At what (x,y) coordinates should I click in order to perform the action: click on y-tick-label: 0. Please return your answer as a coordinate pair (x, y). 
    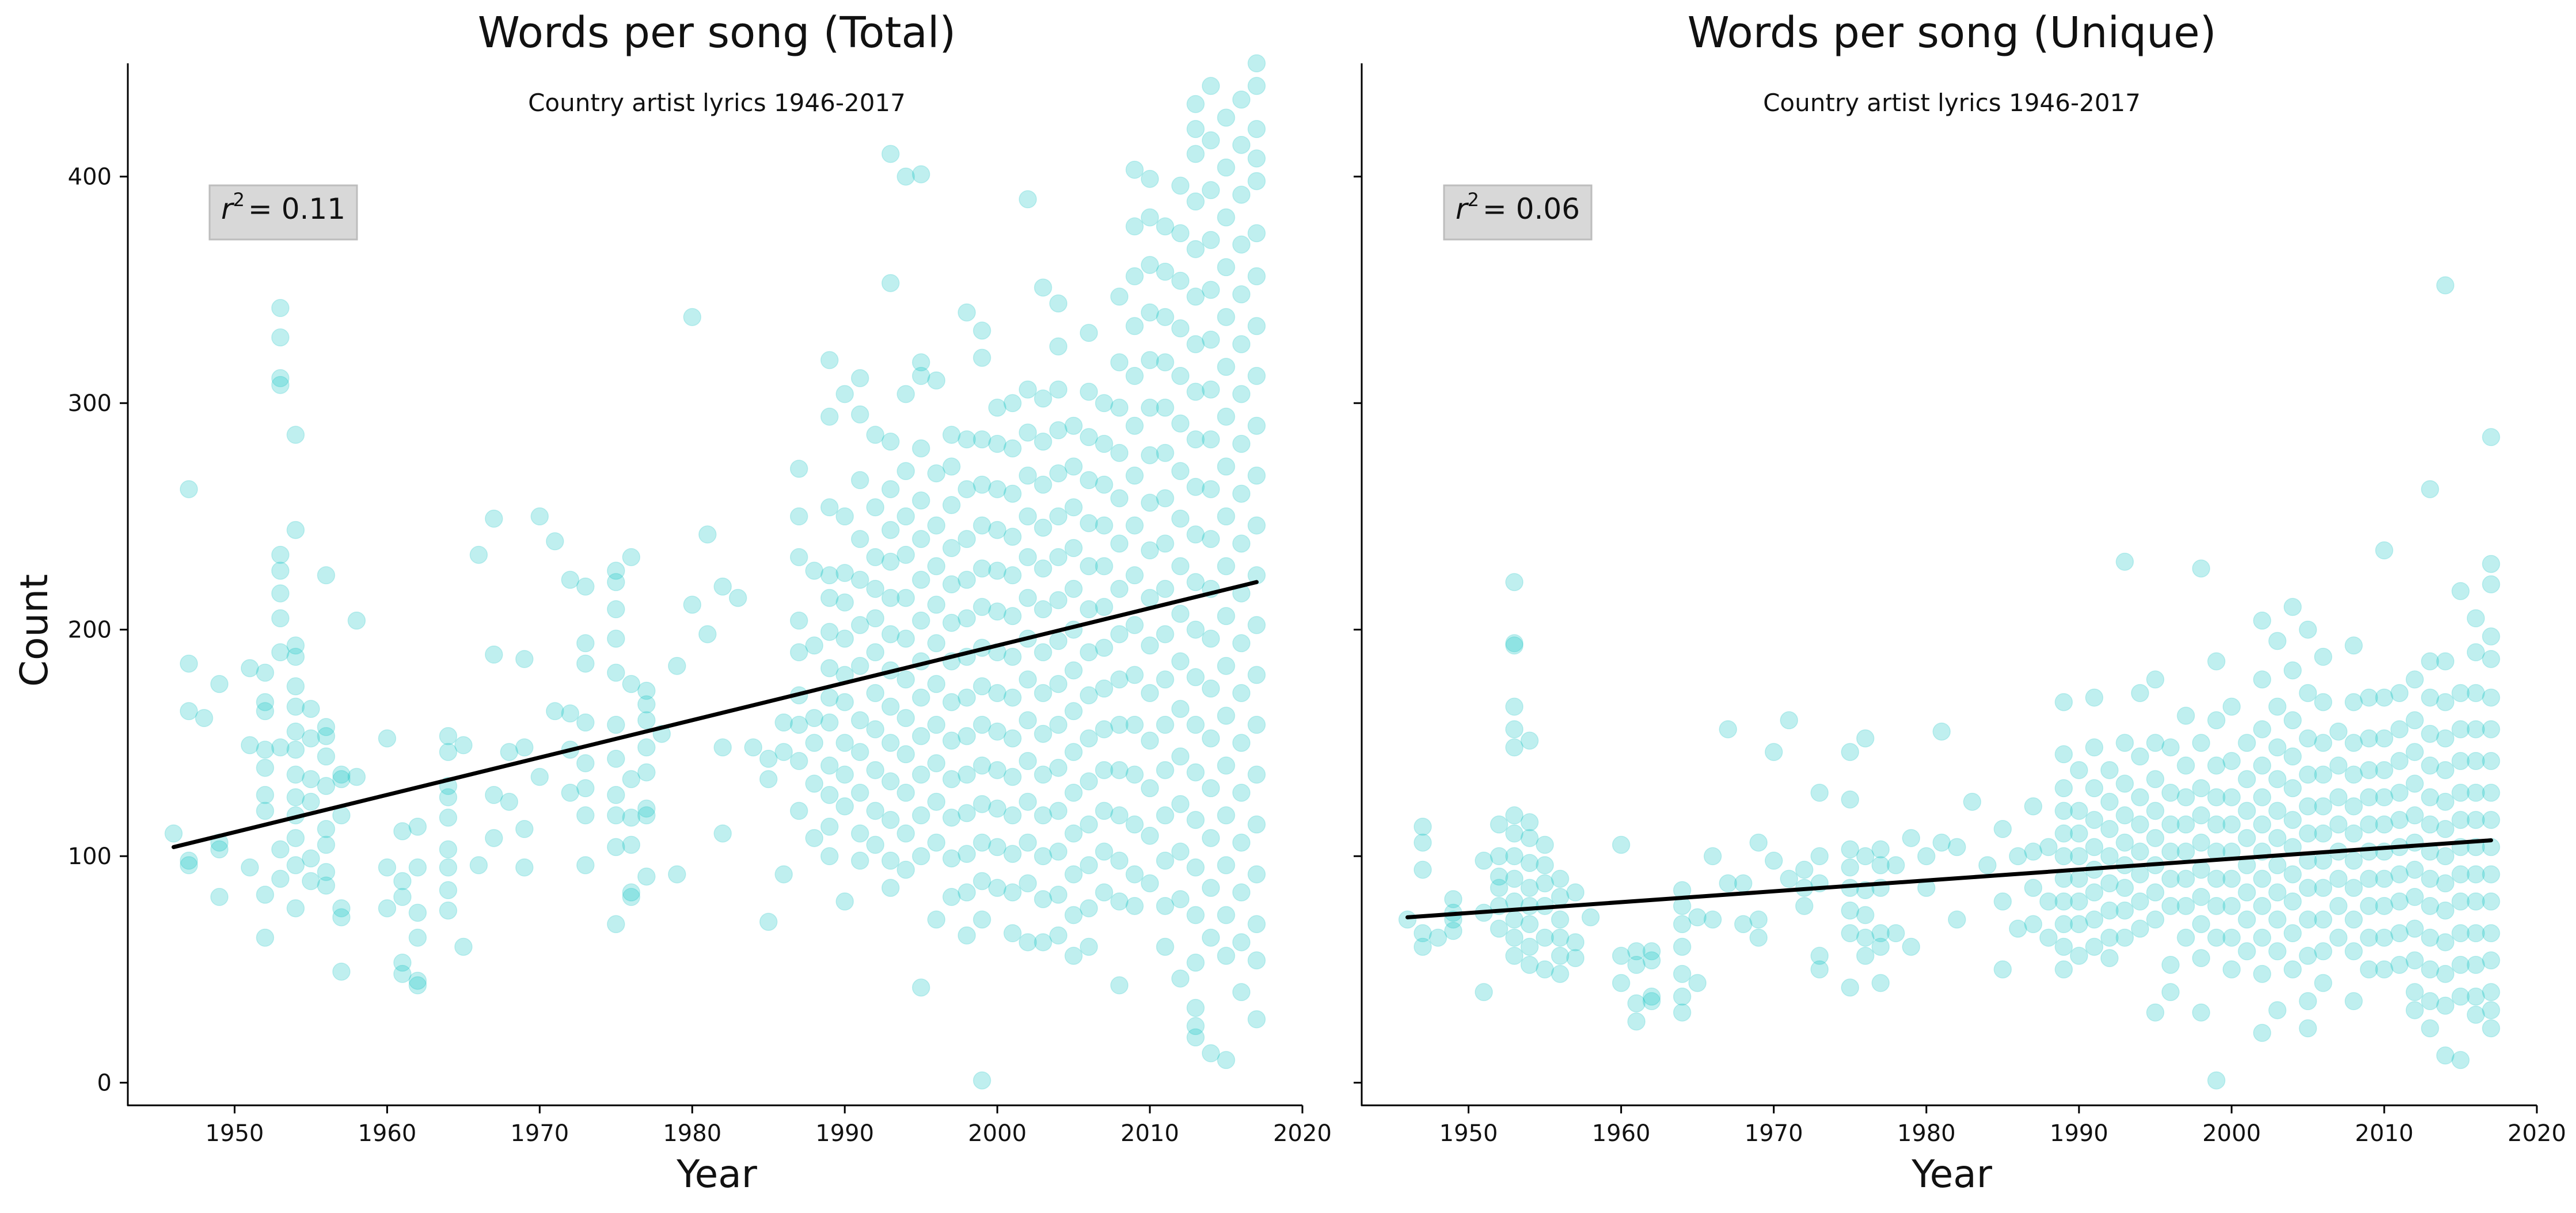
    Looking at the image, I should click on (104, 1083).